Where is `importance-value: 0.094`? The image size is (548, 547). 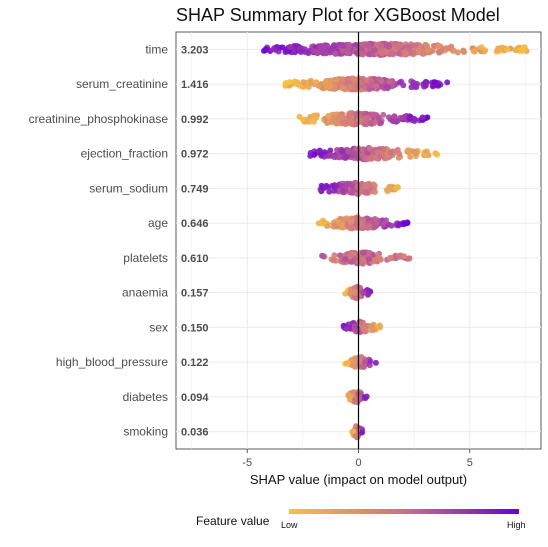
importance-value: 0.094 is located at coordinates (195, 398).